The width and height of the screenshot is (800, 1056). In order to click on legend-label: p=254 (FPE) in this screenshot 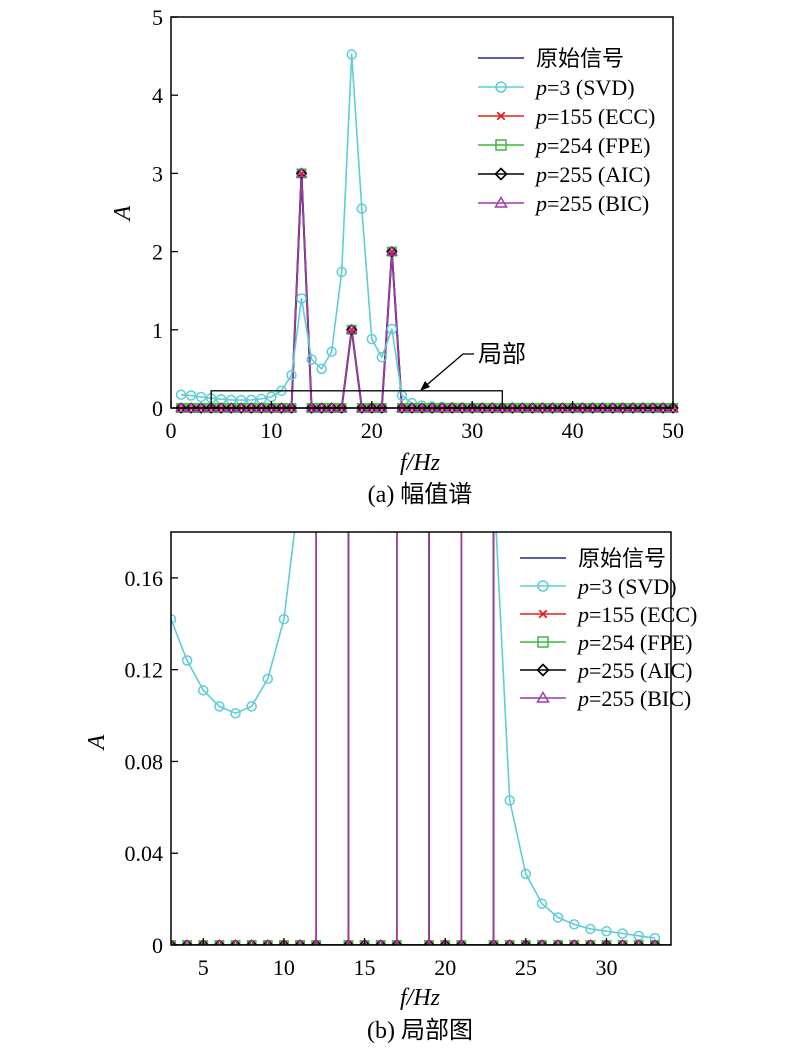, I will do `click(634, 642)`.